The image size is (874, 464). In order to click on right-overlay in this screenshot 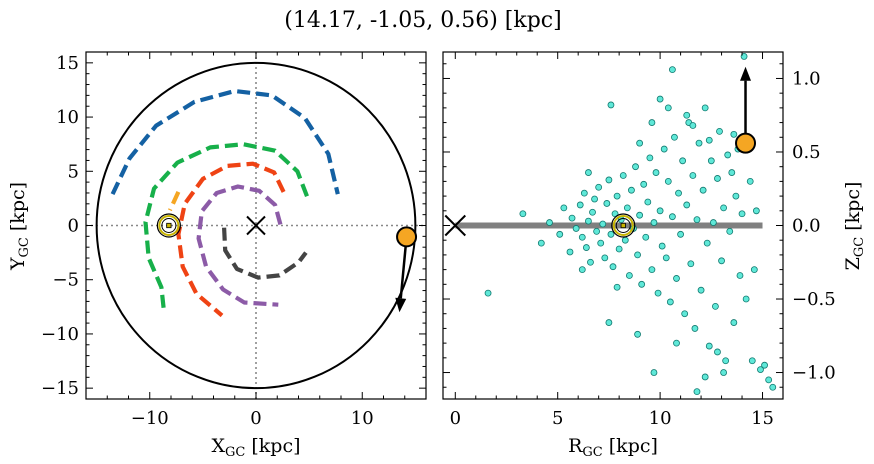, I will do `click(600, 152)`.